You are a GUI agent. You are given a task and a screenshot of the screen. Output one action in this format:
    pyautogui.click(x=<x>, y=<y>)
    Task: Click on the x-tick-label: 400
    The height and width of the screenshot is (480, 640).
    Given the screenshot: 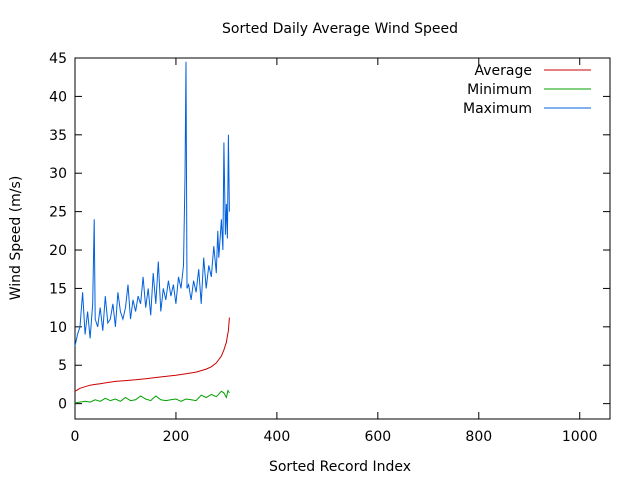 What is the action you would take?
    pyautogui.click(x=277, y=437)
    